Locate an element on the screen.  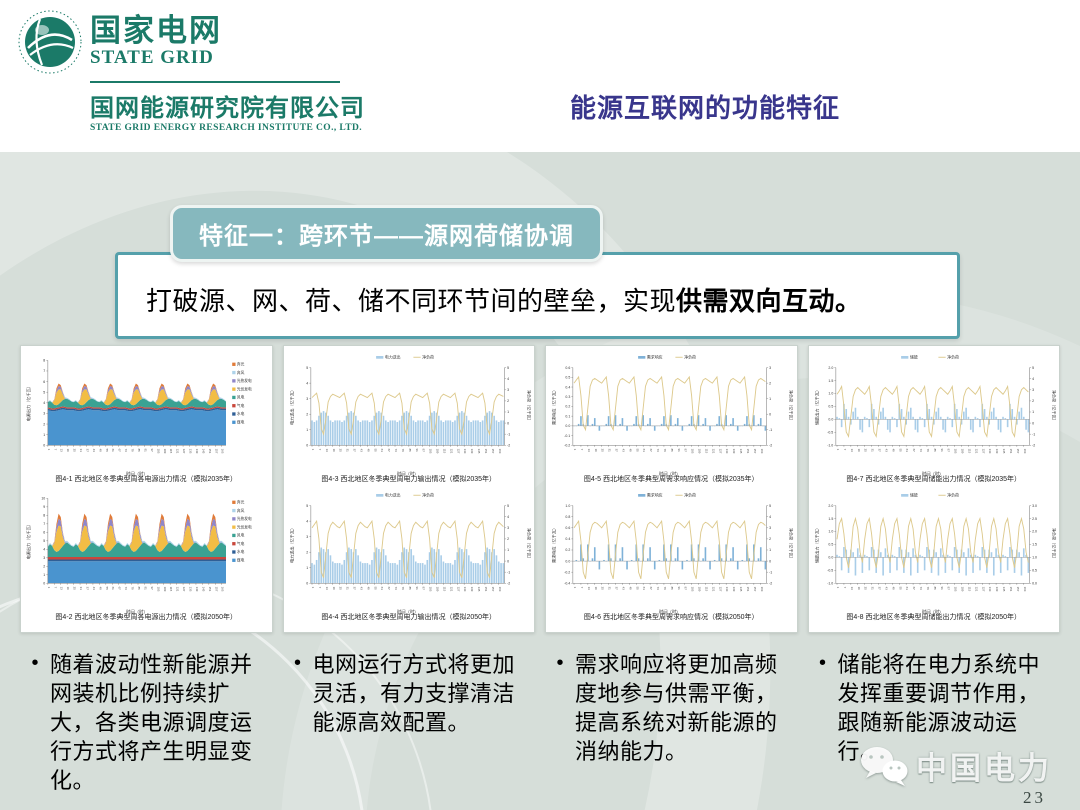
svg-text: 1.5 is located at coordinates (830, 519).